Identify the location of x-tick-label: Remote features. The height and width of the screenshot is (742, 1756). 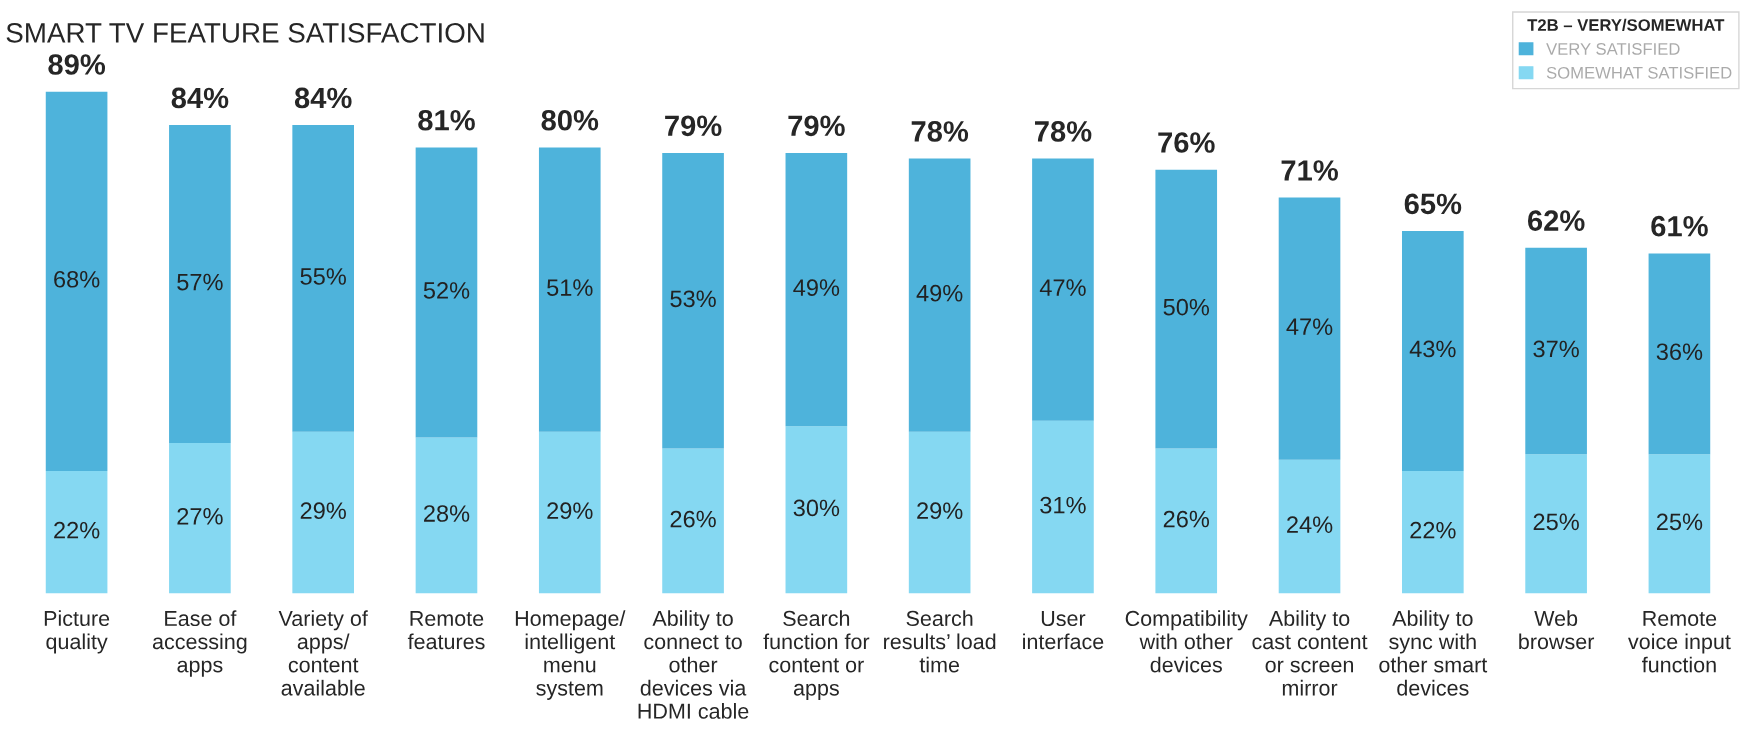
(446, 630).